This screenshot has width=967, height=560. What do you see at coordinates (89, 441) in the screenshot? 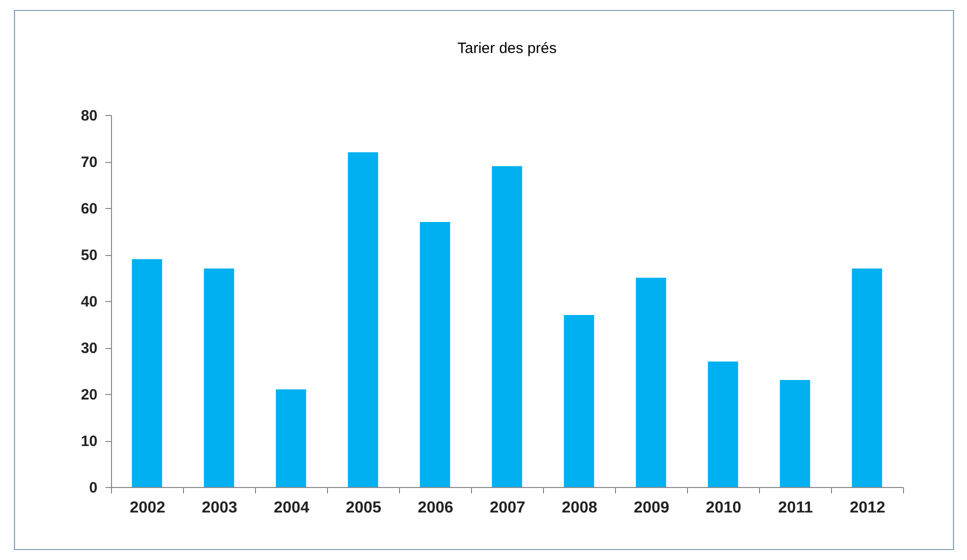
I see `y-tick-label: 10` at bounding box center [89, 441].